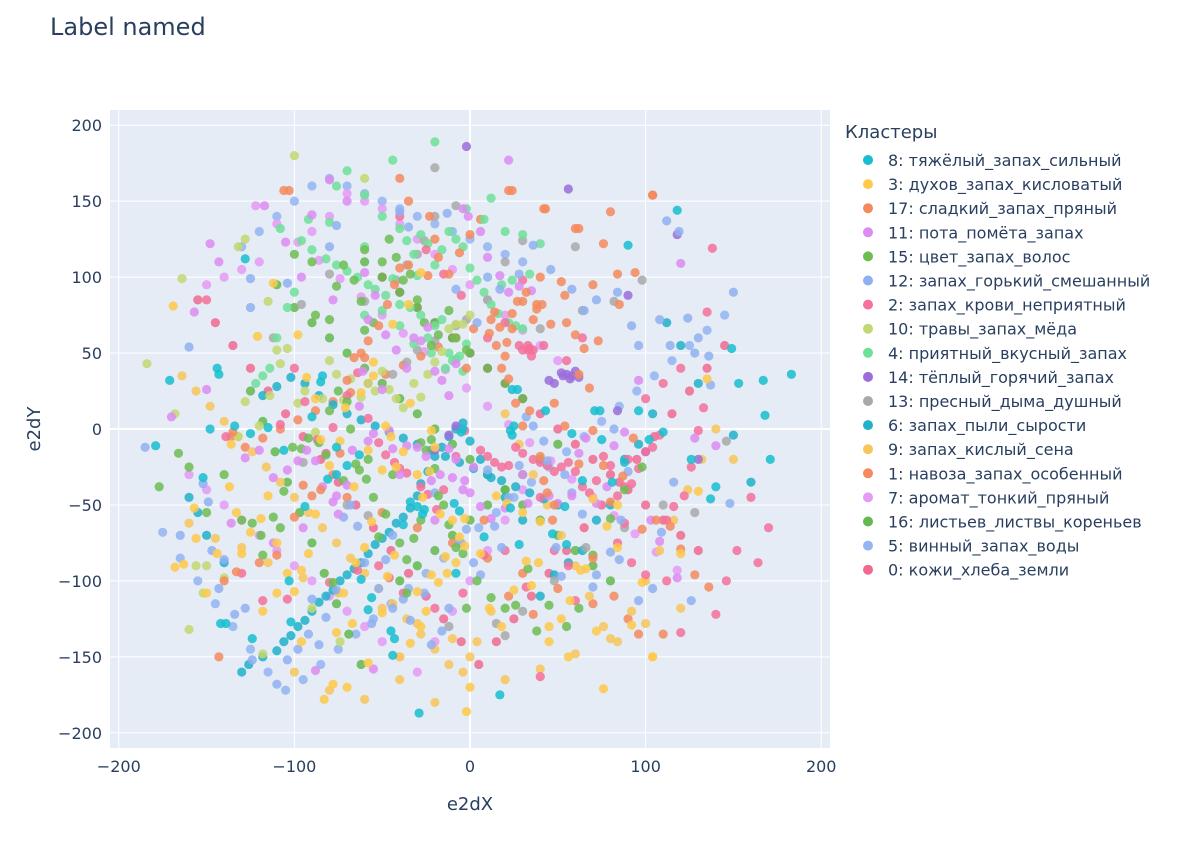 This screenshot has height=841, width=1200. What do you see at coordinates (971, 547) in the screenshot?
I see `legend-item: 5: винный_запах_воды` at bounding box center [971, 547].